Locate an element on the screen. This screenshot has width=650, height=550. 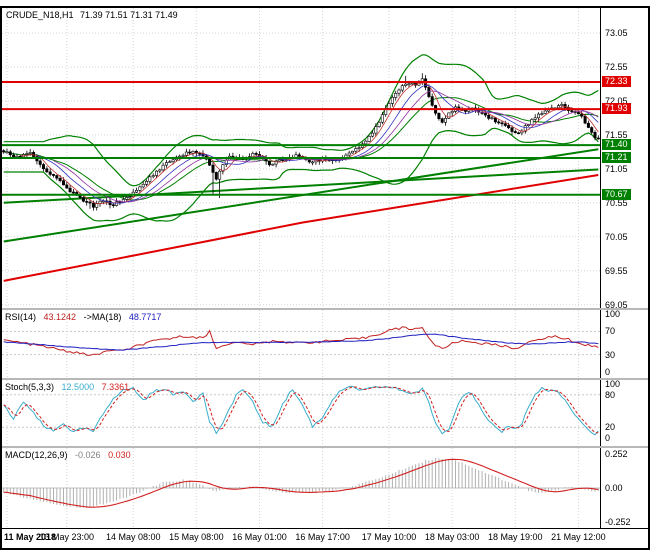
stochastic-panel: Stoch(5,3,3) 12.5000 7.3361 100 80 20 0 is located at coordinates (325, 412).